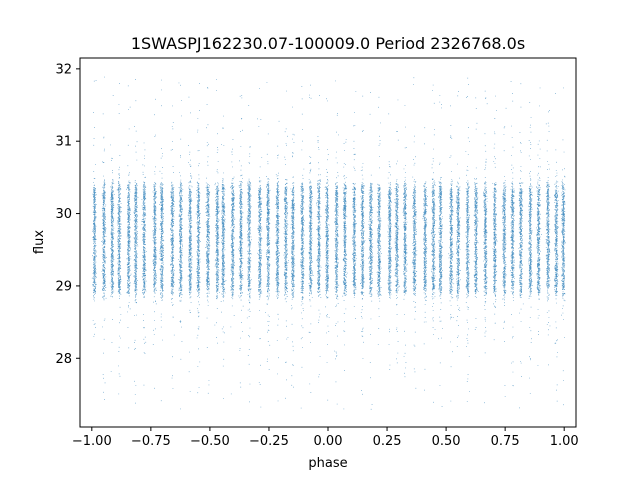  I want to click on x-tick-label: 0.50, so click(446, 441).